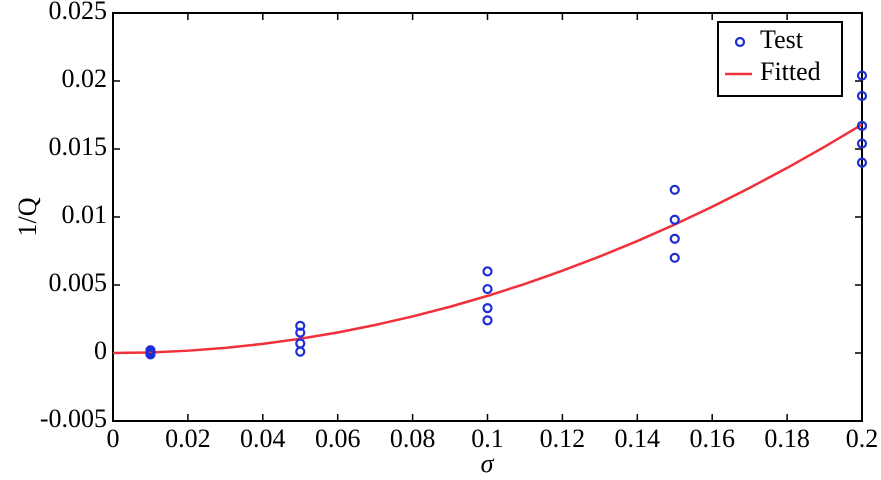 The width and height of the screenshot is (881, 480). I want to click on x-tick-label: 0.06, so click(338, 438).